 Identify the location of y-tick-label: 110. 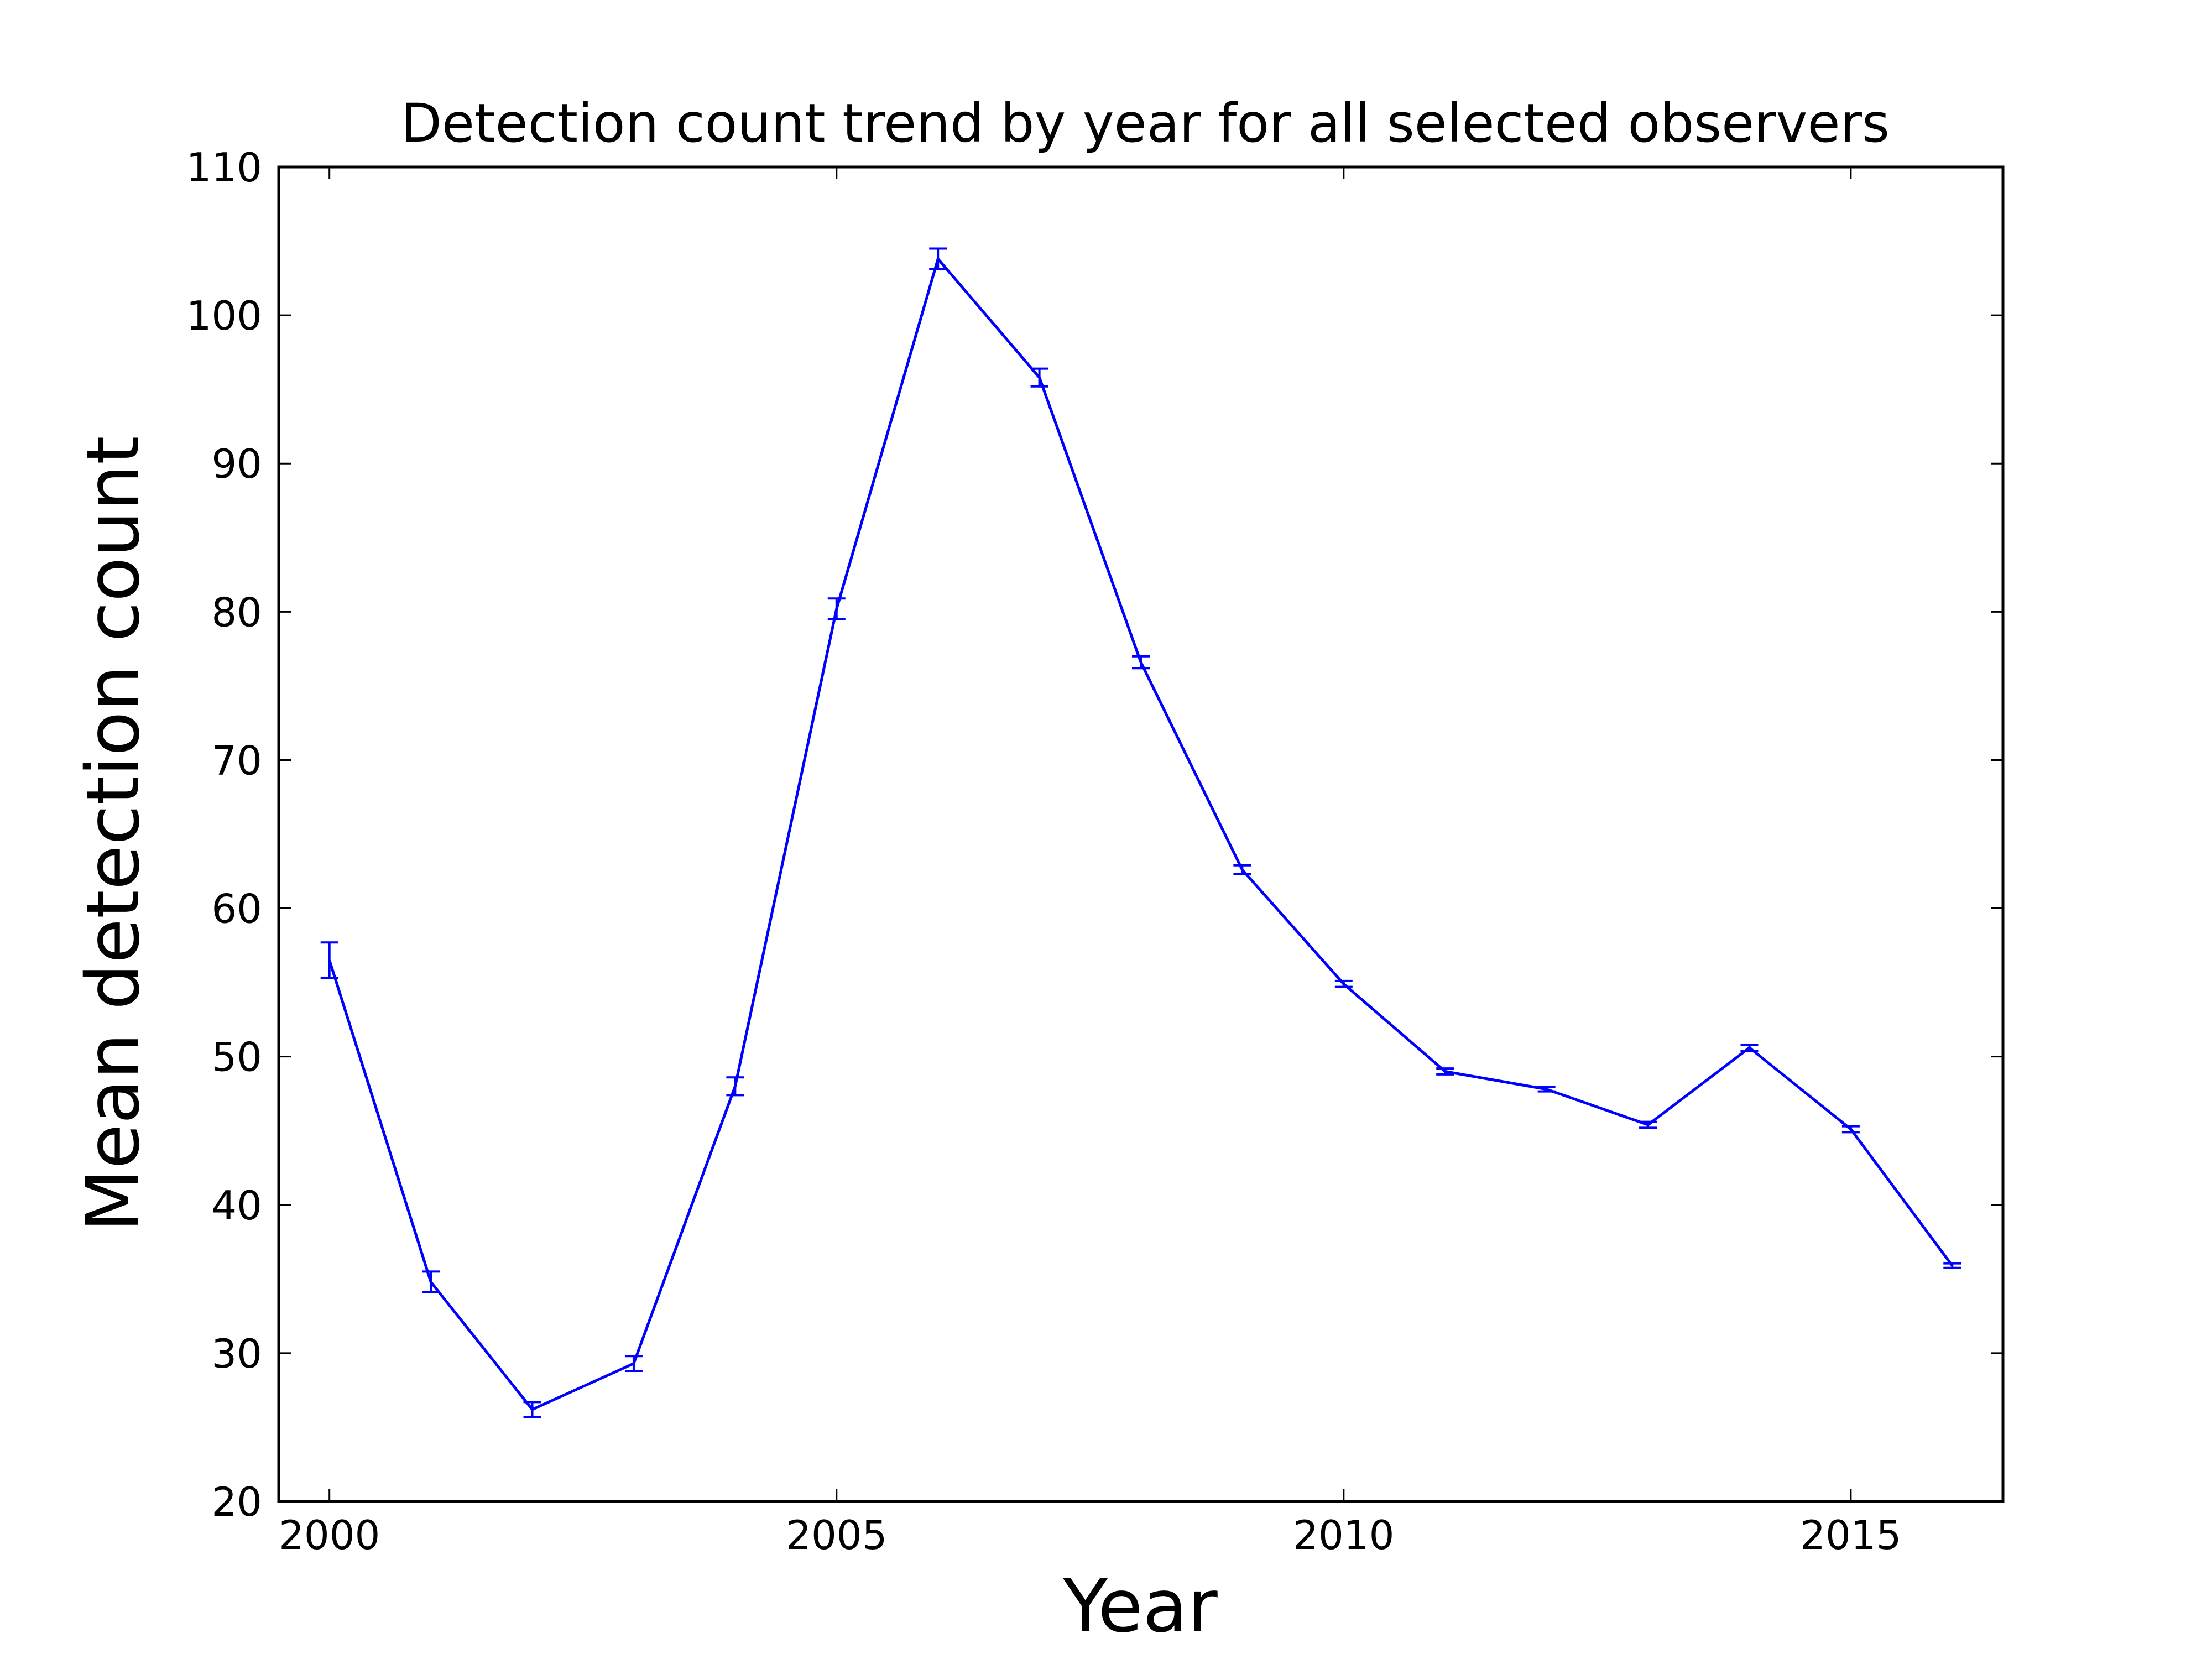
(224, 168).